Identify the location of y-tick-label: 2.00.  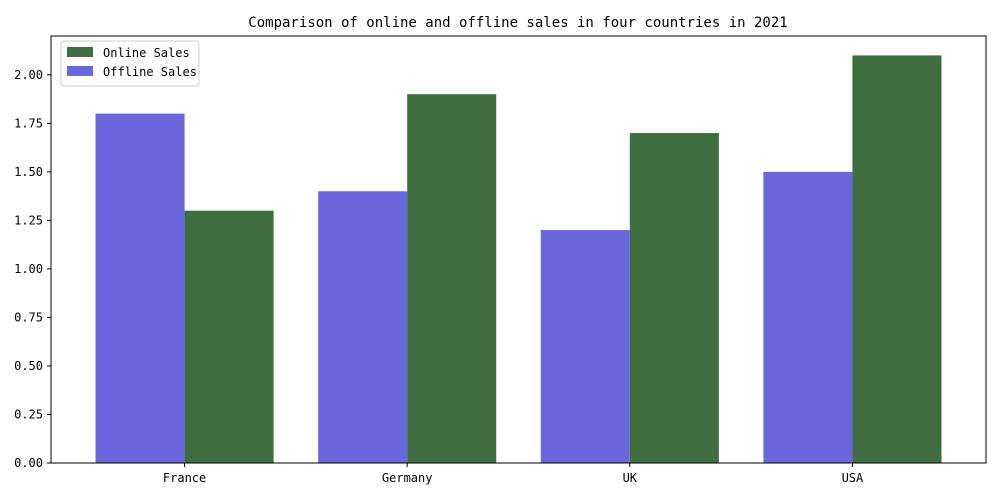
(28, 75).